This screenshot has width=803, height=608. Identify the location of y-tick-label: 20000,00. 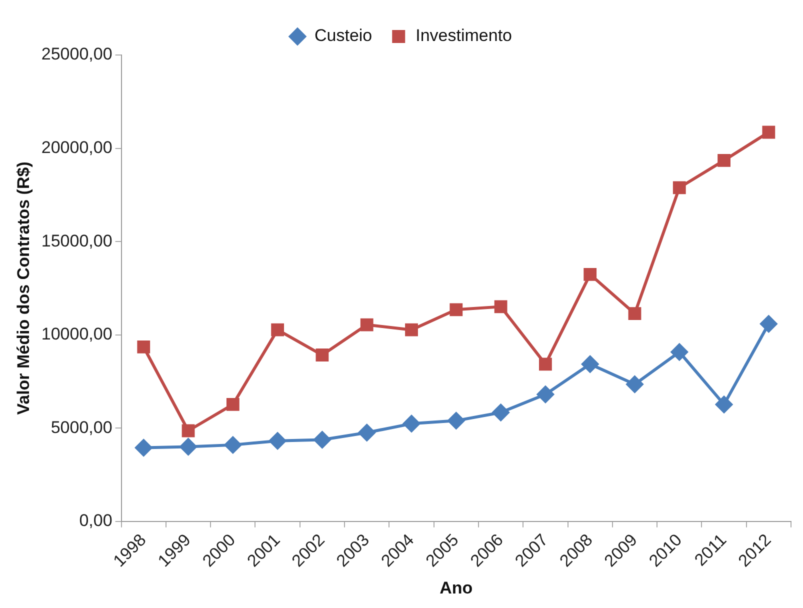
(76, 147).